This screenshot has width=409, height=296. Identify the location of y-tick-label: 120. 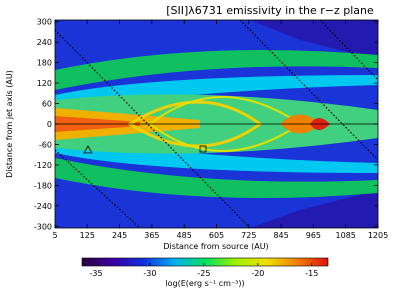
(44, 83).